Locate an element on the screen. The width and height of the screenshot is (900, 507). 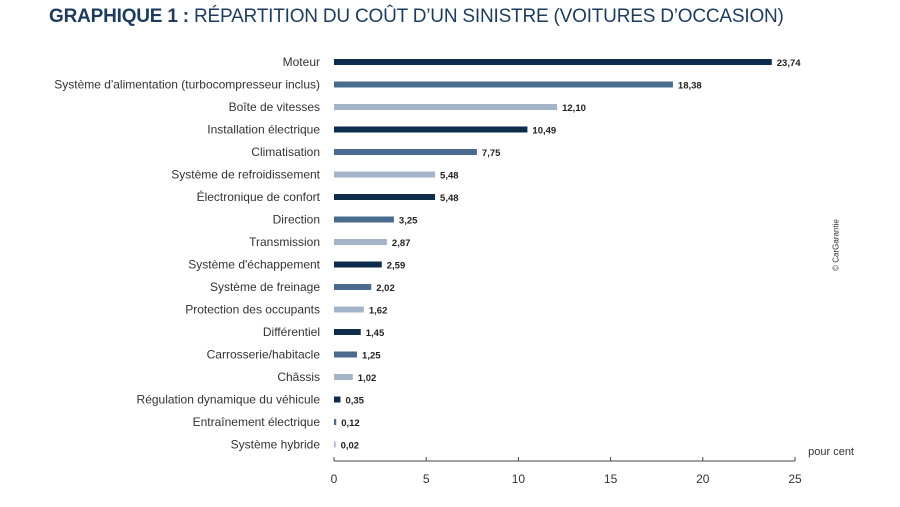
value-label: 0,35 is located at coordinates (354, 401).